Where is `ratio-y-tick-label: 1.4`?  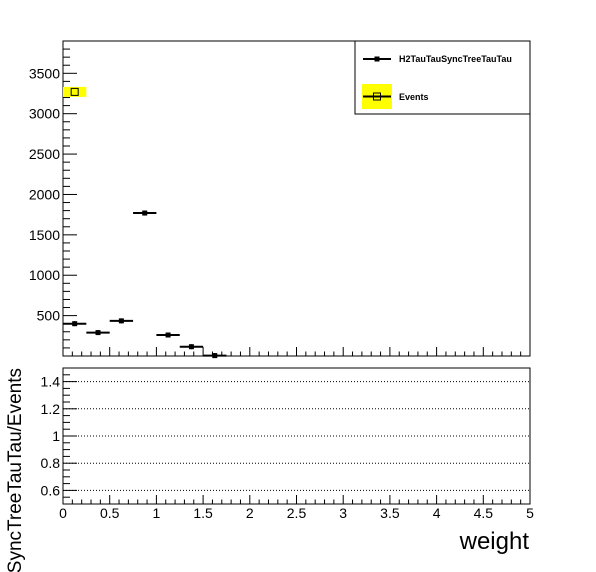 ratio-y-tick-label: 1.4 is located at coordinates (51, 382).